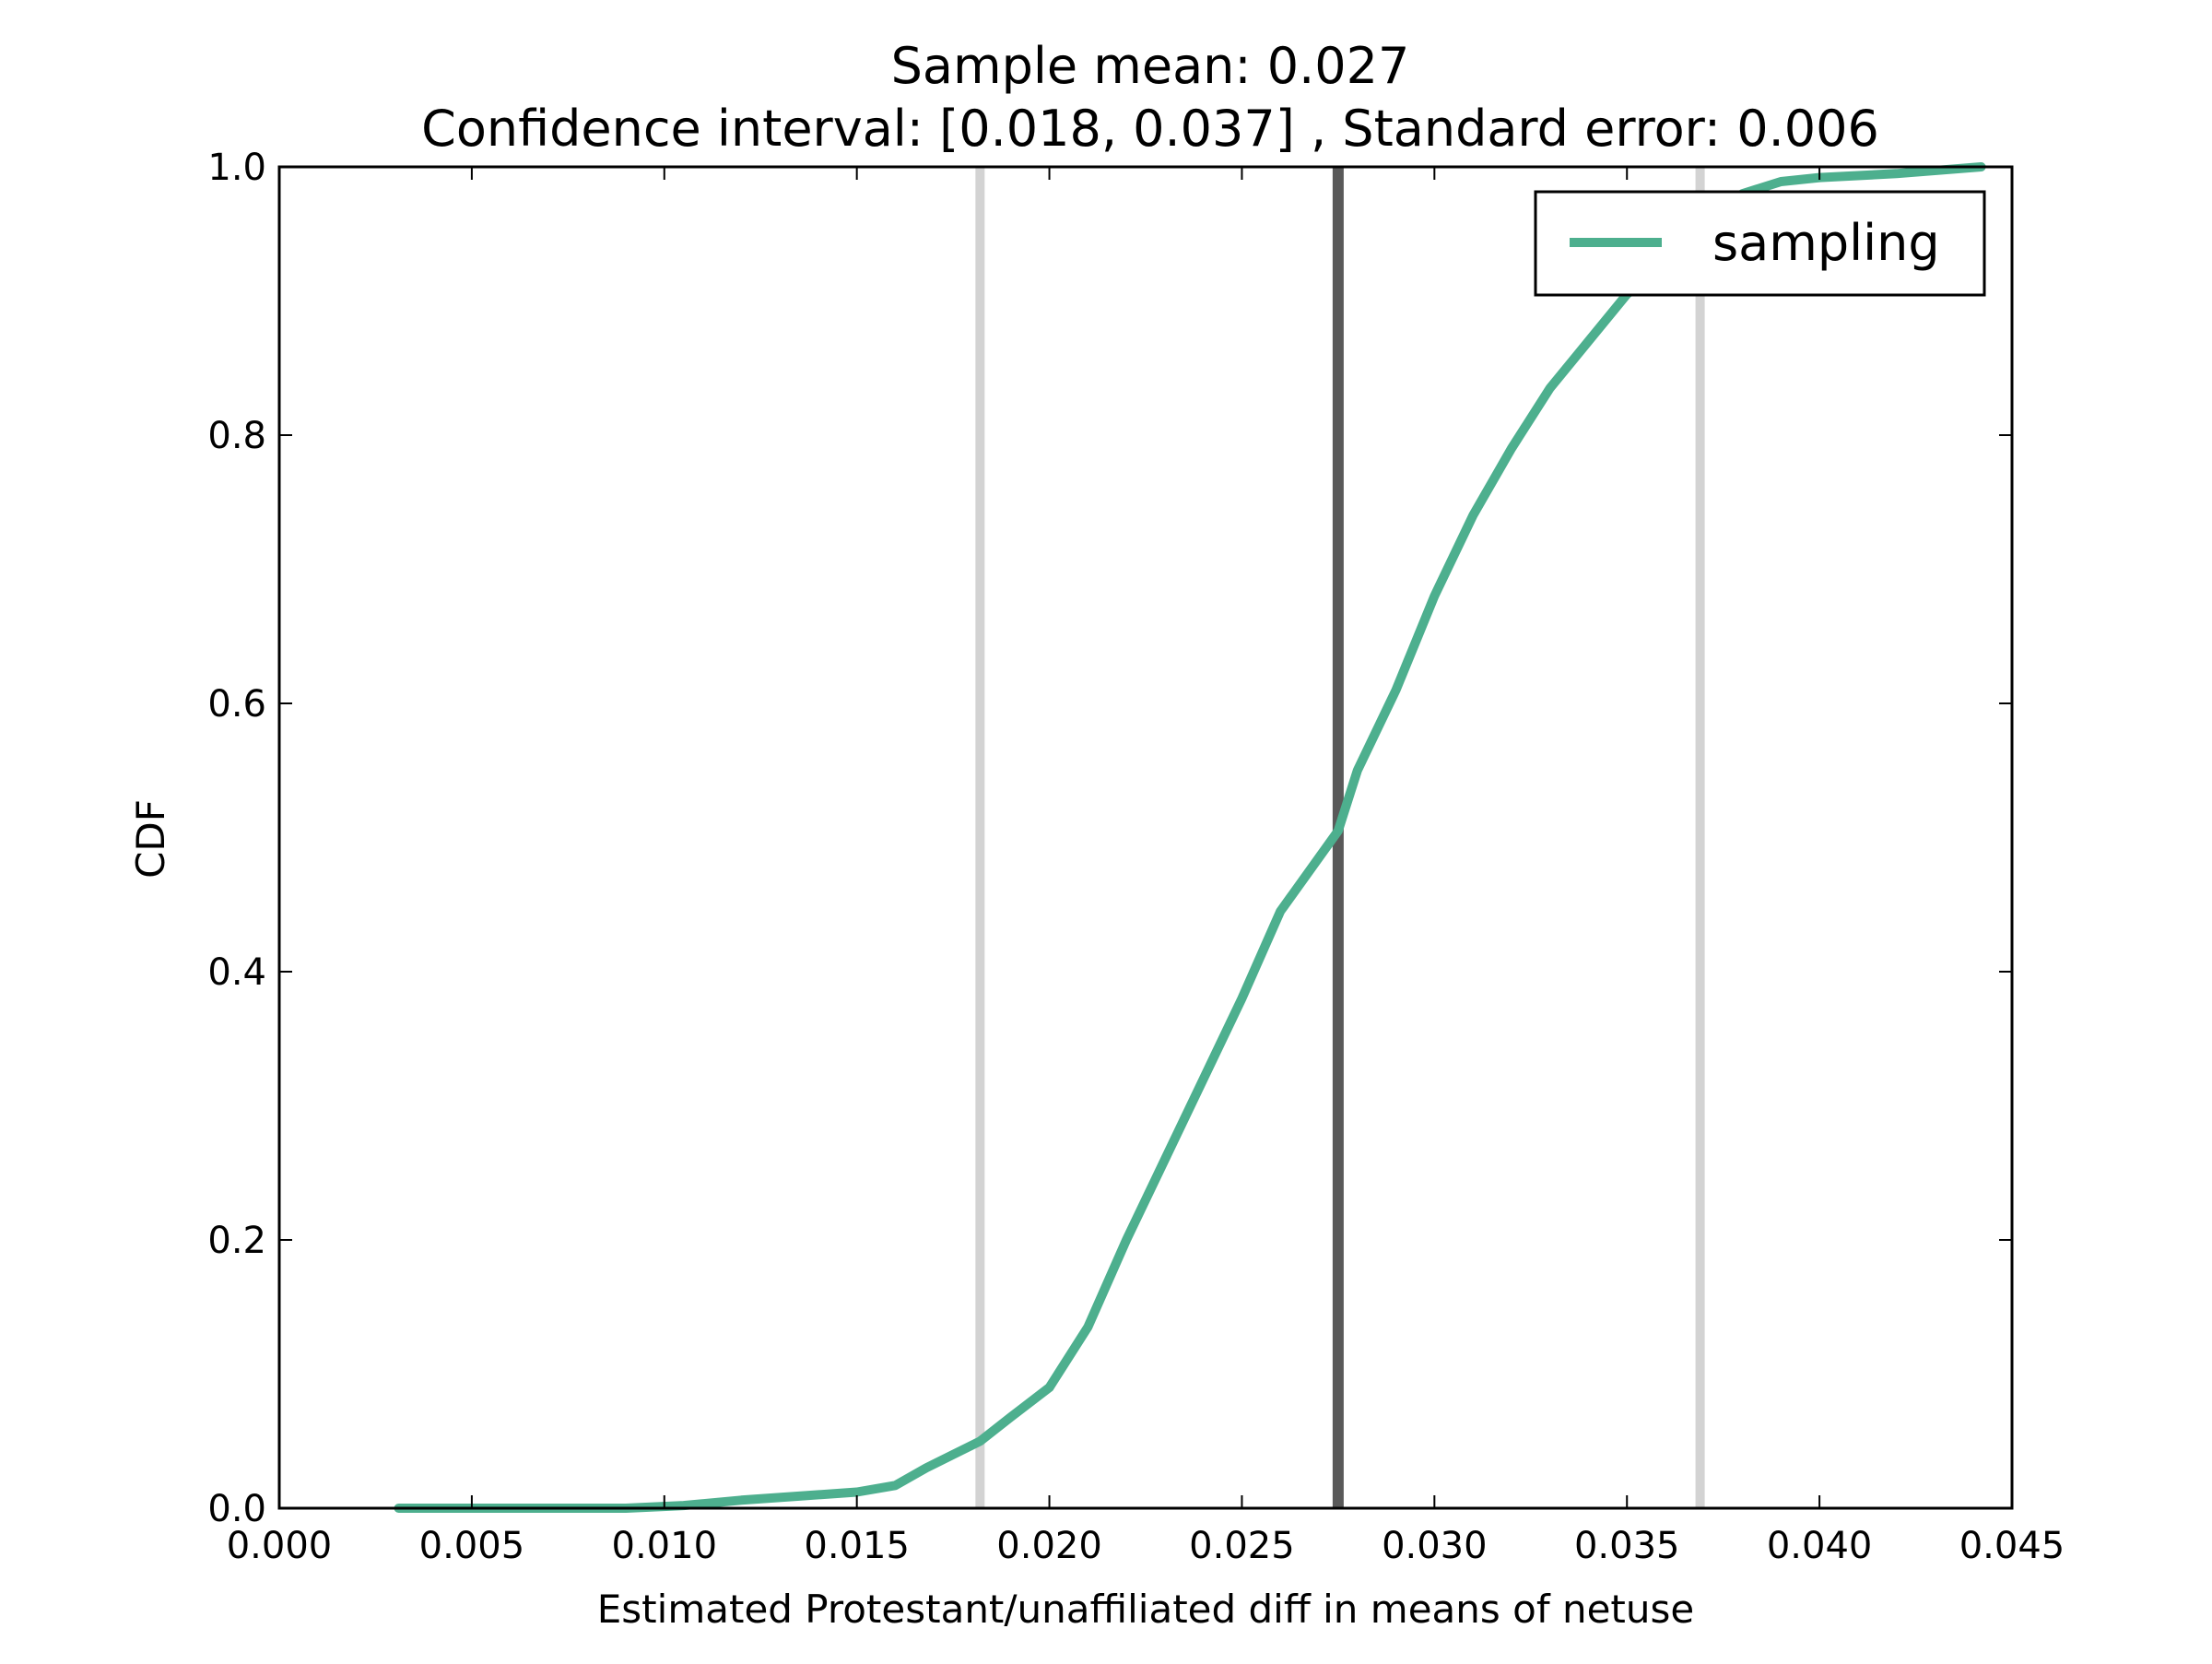 The width and height of the screenshot is (2212, 1664). Describe the element at coordinates (1826, 243) in the screenshot. I see `legend-label-sampling: sampling` at that location.